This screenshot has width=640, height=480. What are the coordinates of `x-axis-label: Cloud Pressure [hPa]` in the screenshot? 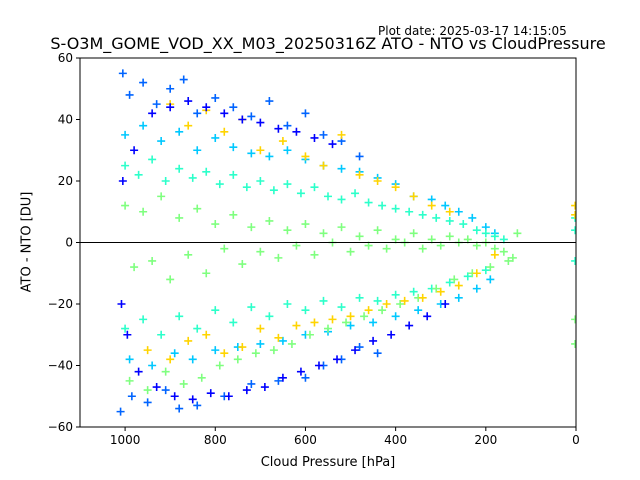 It's located at (328, 462).